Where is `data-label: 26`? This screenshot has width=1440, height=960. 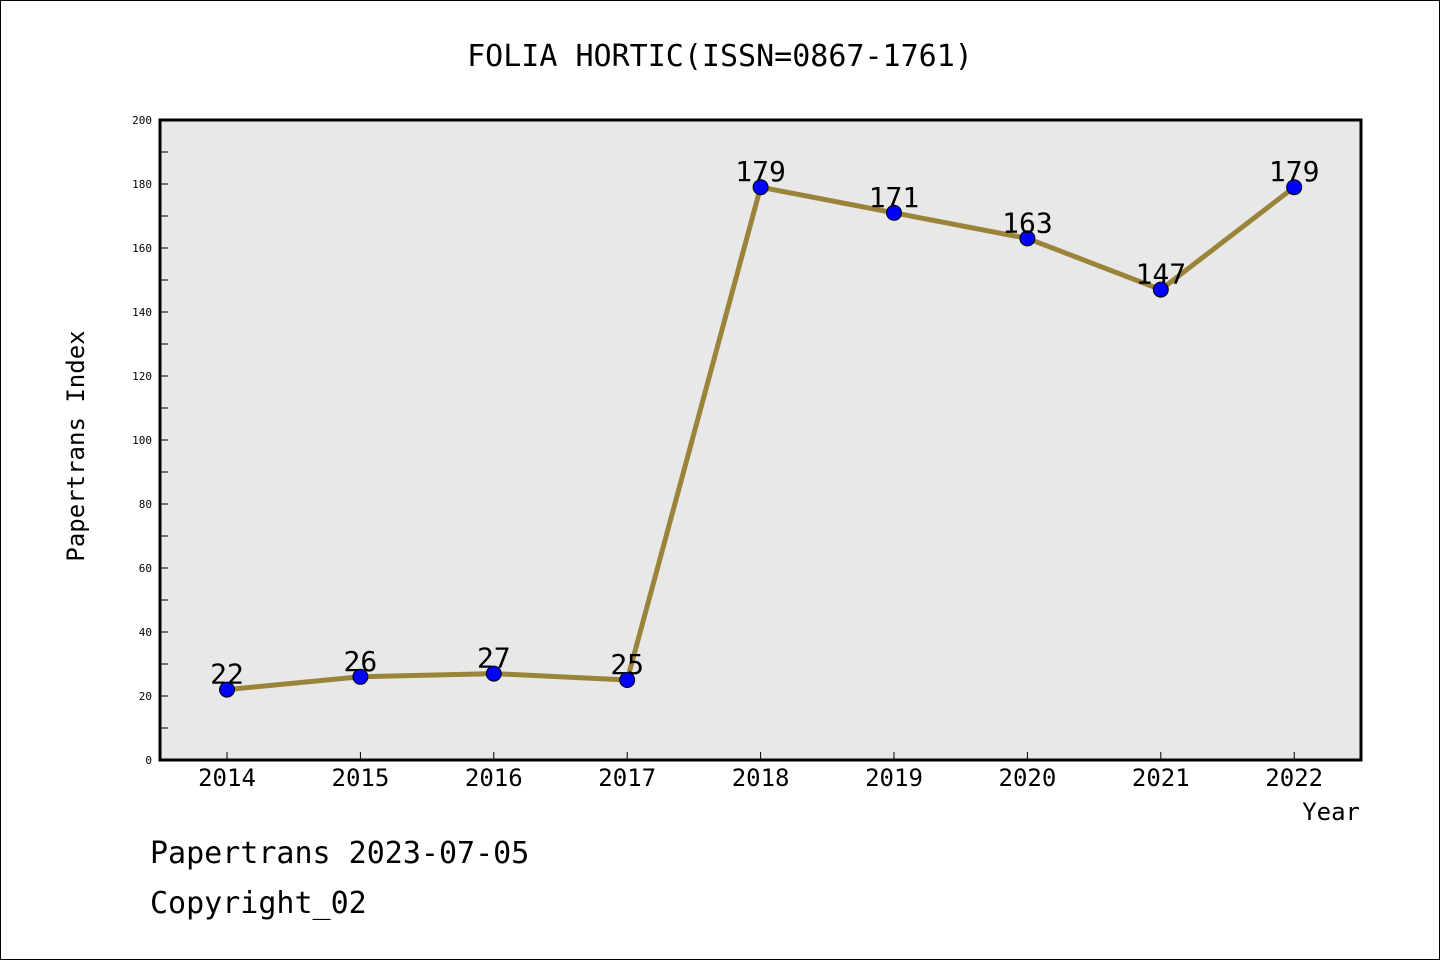
data-label: 26 is located at coordinates (361, 661).